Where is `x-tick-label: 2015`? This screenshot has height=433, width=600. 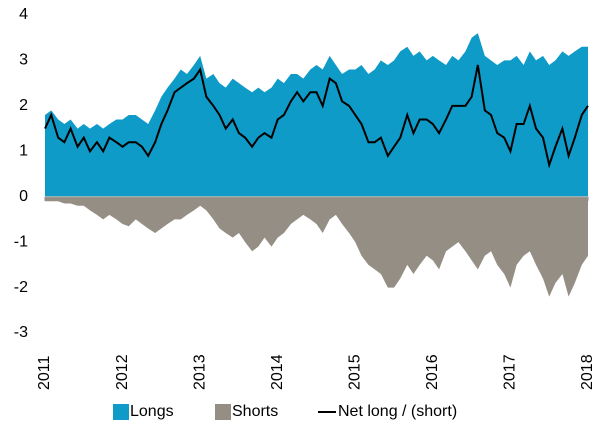 x-tick-label: 2015 is located at coordinates (355, 372).